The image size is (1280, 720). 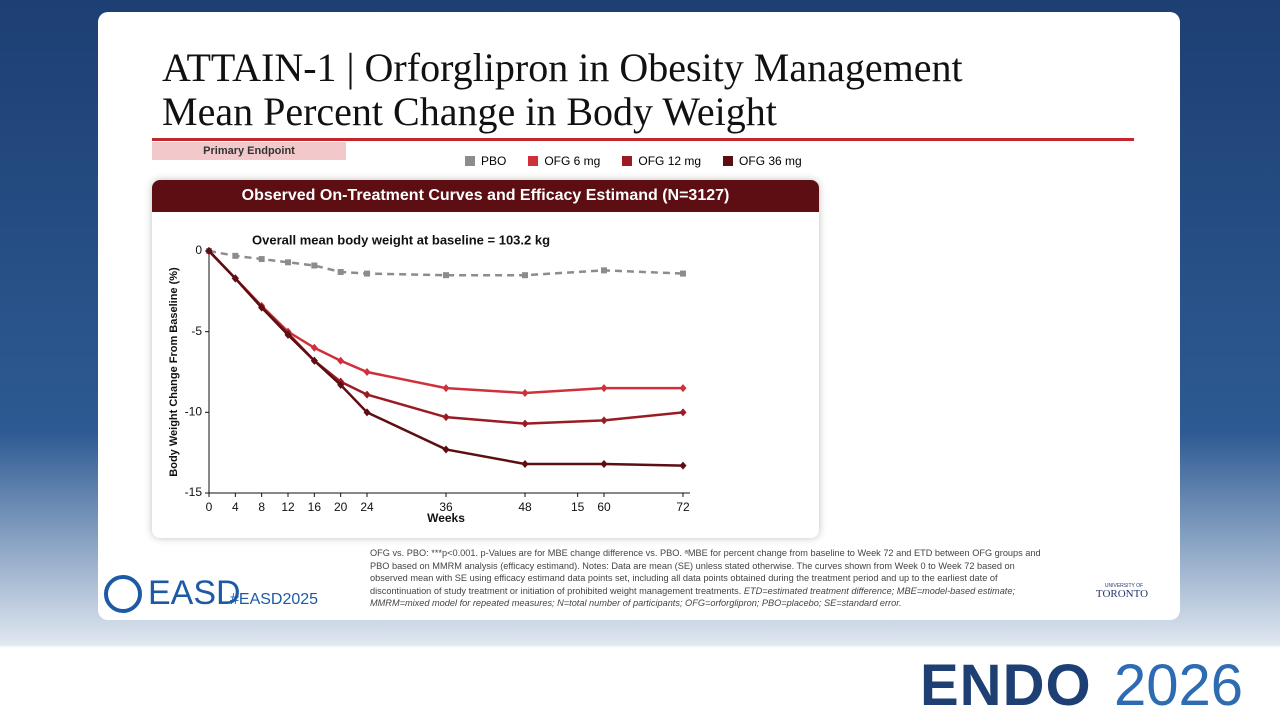 I want to click on legend-label: OFG 36 mg, so click(x=770, y=161).